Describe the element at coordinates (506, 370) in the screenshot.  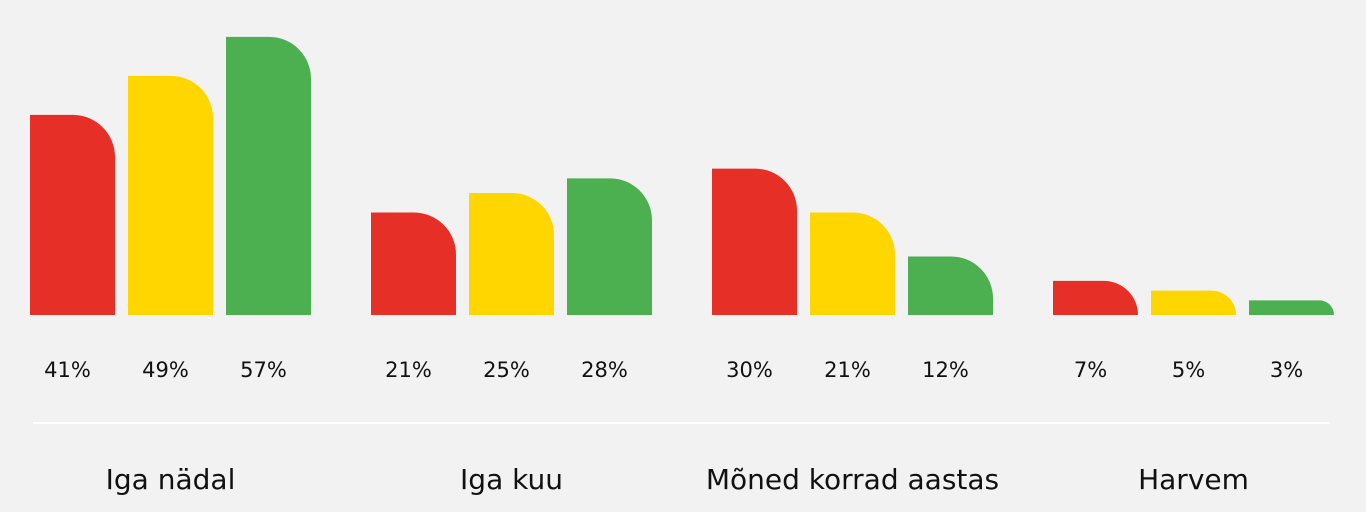
I see `value-label: 25%` at that location.